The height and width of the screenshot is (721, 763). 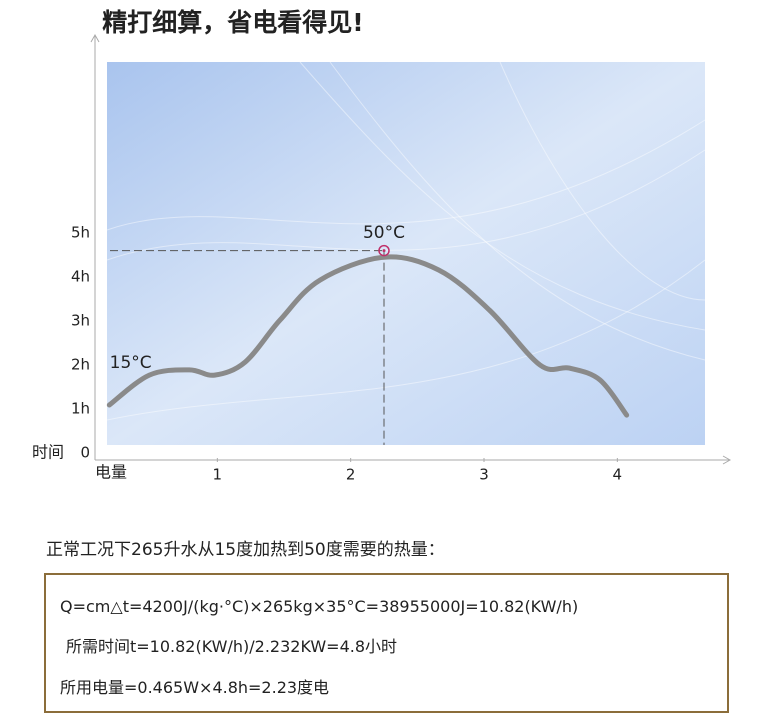 What do you see at coordinates (80, 365) in the screenshot?
I see `y-tick-label: 2h` at bounding box center [80, 365].